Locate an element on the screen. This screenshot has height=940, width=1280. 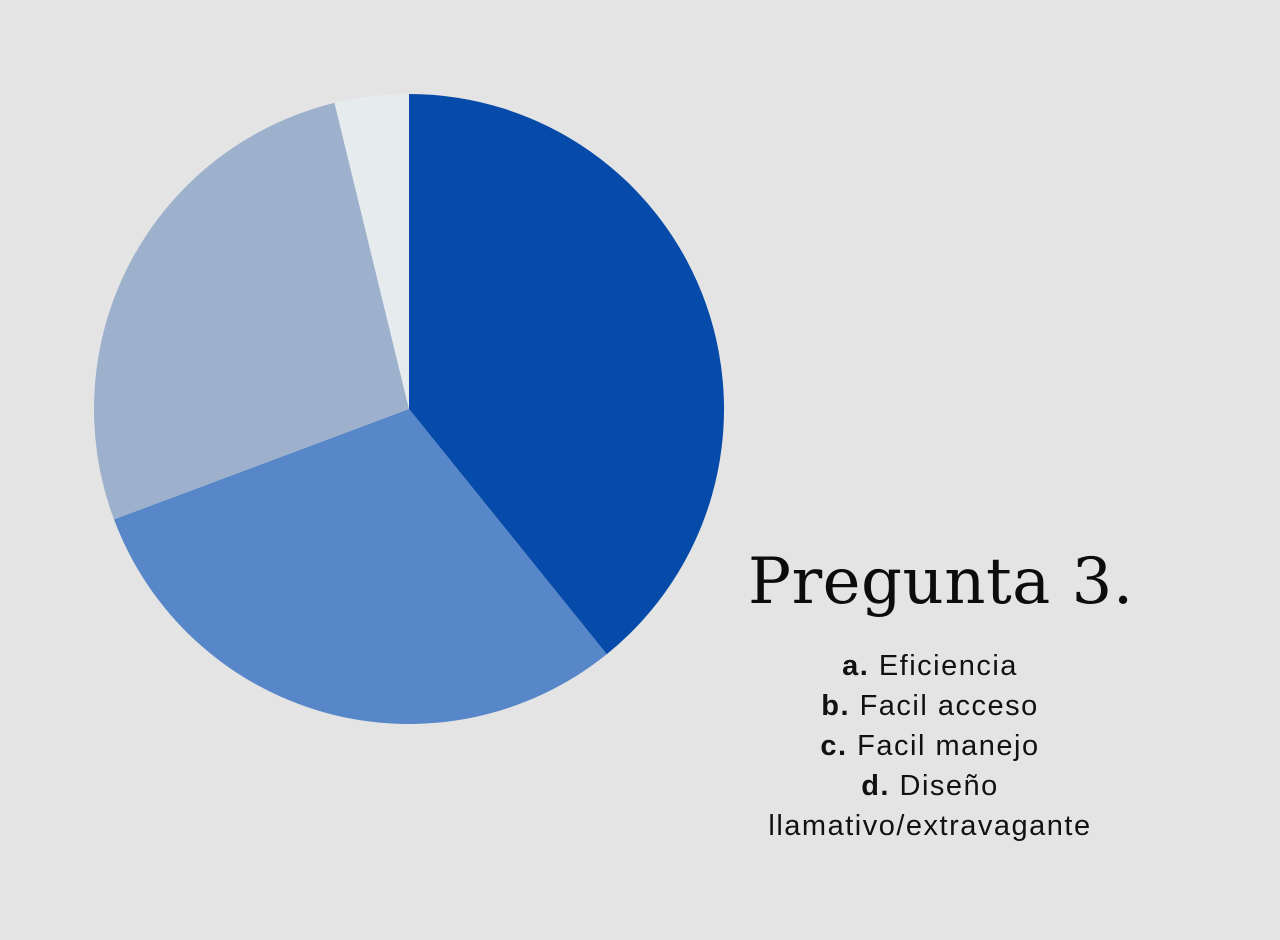
legend-item-b: b. Facil acceso is located at coordinates (930, 706).